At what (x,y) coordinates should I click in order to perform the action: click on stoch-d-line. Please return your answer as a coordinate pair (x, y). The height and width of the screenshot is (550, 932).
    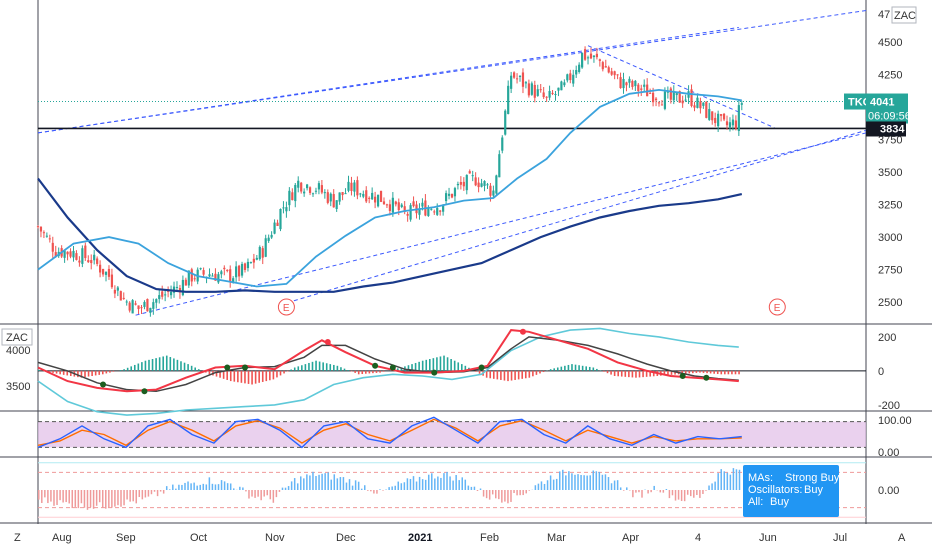
    Looking at the image, I should click on (389, 432).